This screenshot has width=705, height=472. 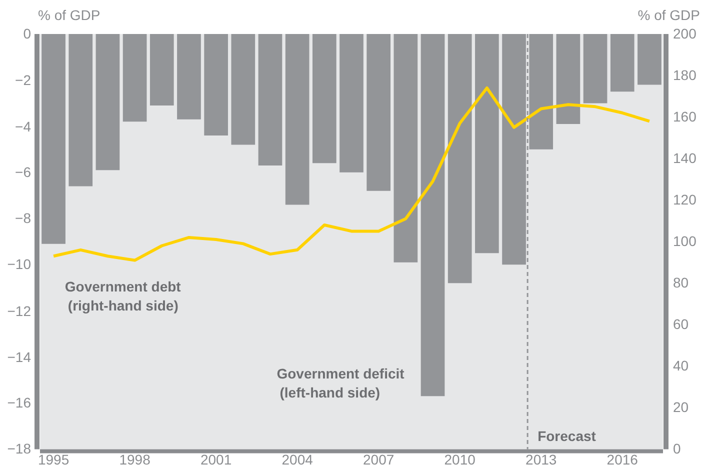 I want to click on x-tick-label: 1995, so click(x=54, y=459).